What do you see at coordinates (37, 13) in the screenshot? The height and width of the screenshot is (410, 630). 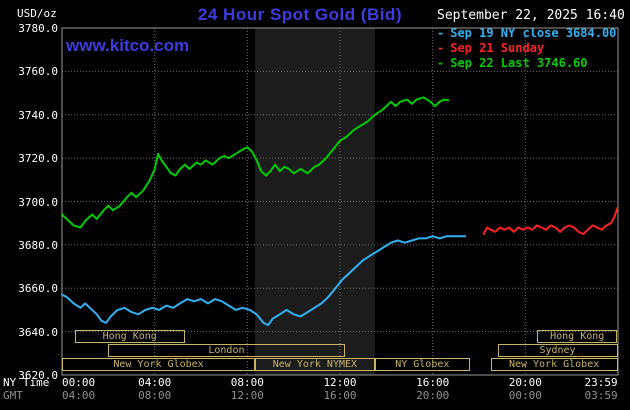 I see `y-axis-units-label: USD/oz` at bounding box center [37, 13].